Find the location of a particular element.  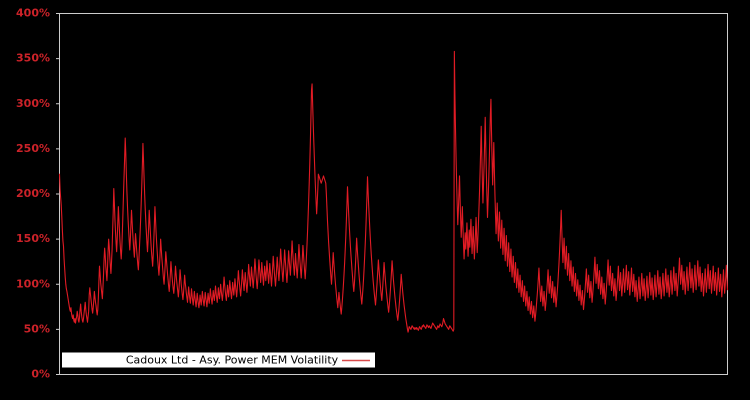

y-axis-tick-label: 250% is located at coordinates (33, 148).